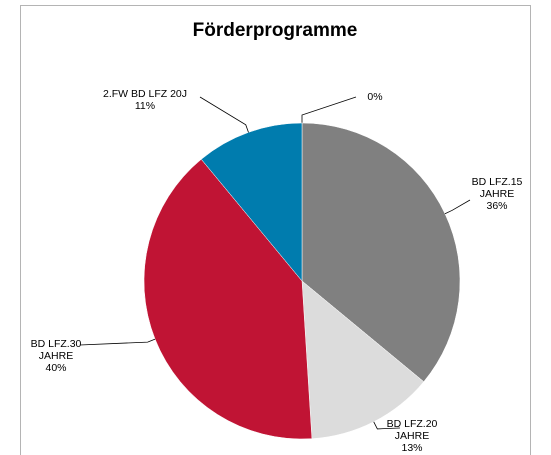 The width and height of the screenshot is (551, 455). What do you see at coordinates (144, 94) in the screenshot?
I see `category-label: 2.FW BD LFZ 20J` at bounding box center [144, 94].